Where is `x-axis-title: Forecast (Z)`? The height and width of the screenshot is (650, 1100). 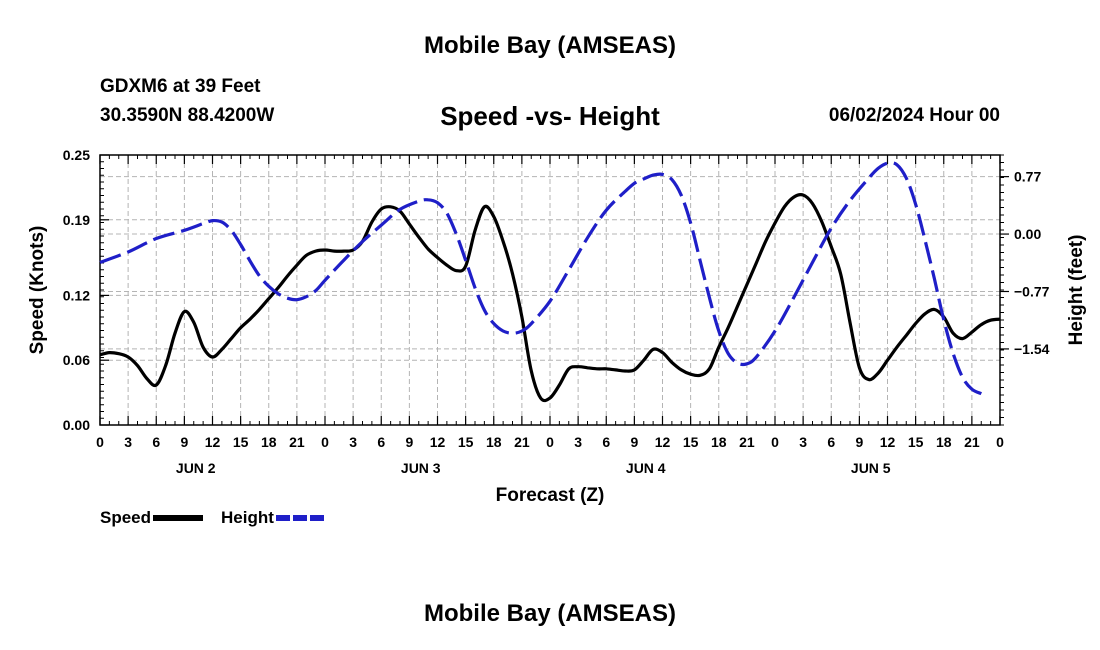
x-axis-title: Forecast (Z) is located at coordinates (550, 495).